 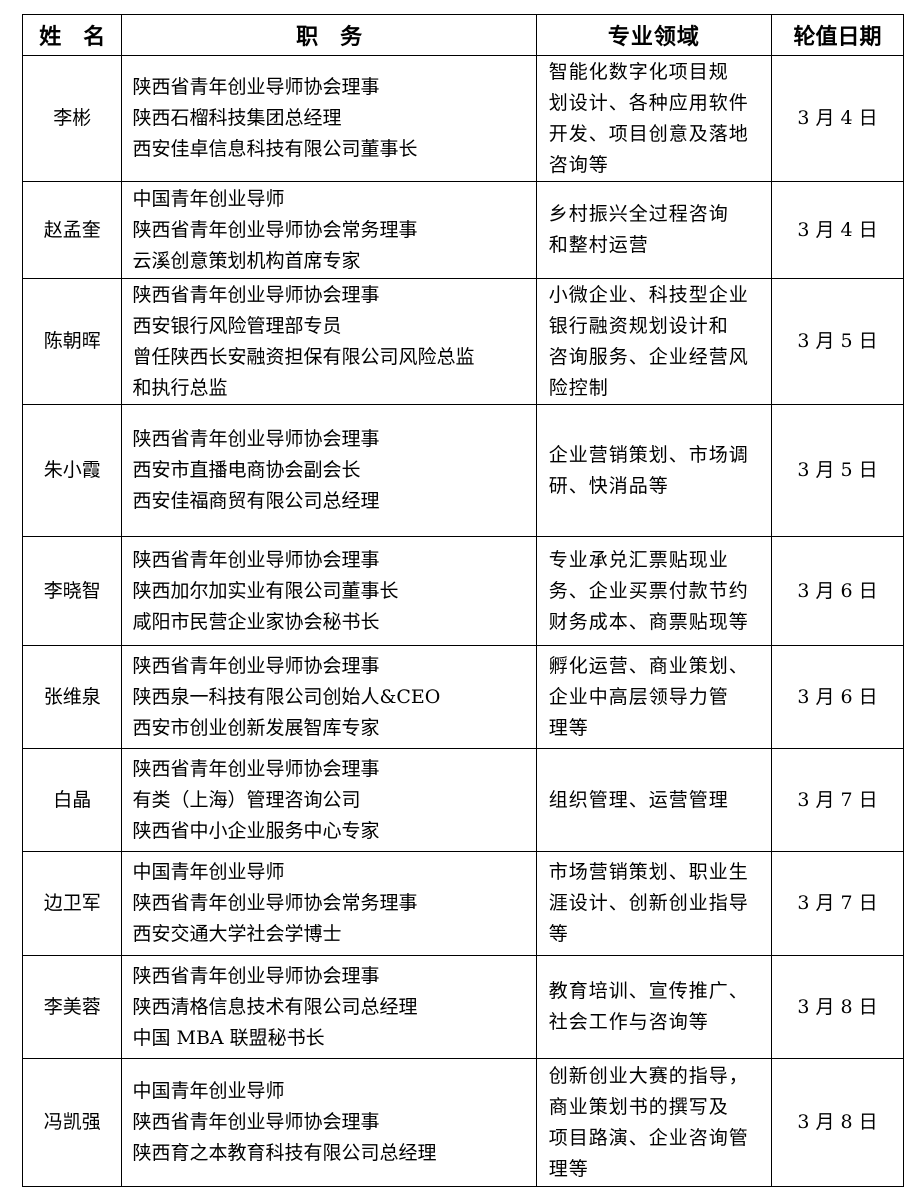 I want to click on expertise-line: 银行融资规划设计和, so click(x=638, y=325).